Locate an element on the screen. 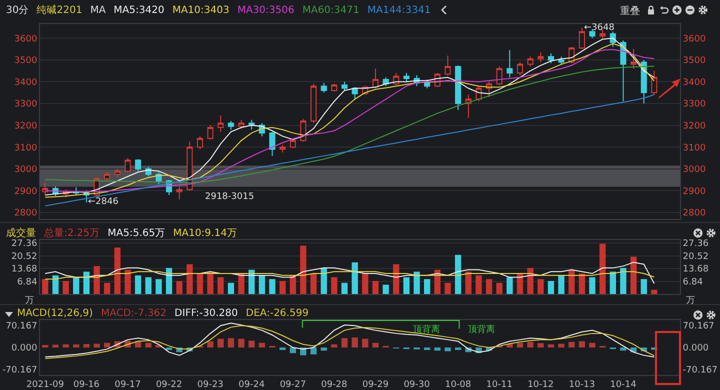 This screenshot has width=720, height=390. y-axis-title: 万 is located at coordinates (29, 301).